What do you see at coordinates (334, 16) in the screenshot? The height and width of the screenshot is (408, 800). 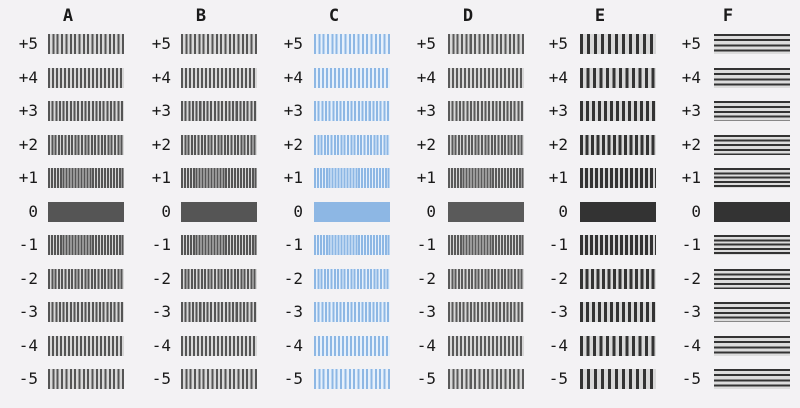 I see `column-label-c: C` at bounding box center [334, 16].